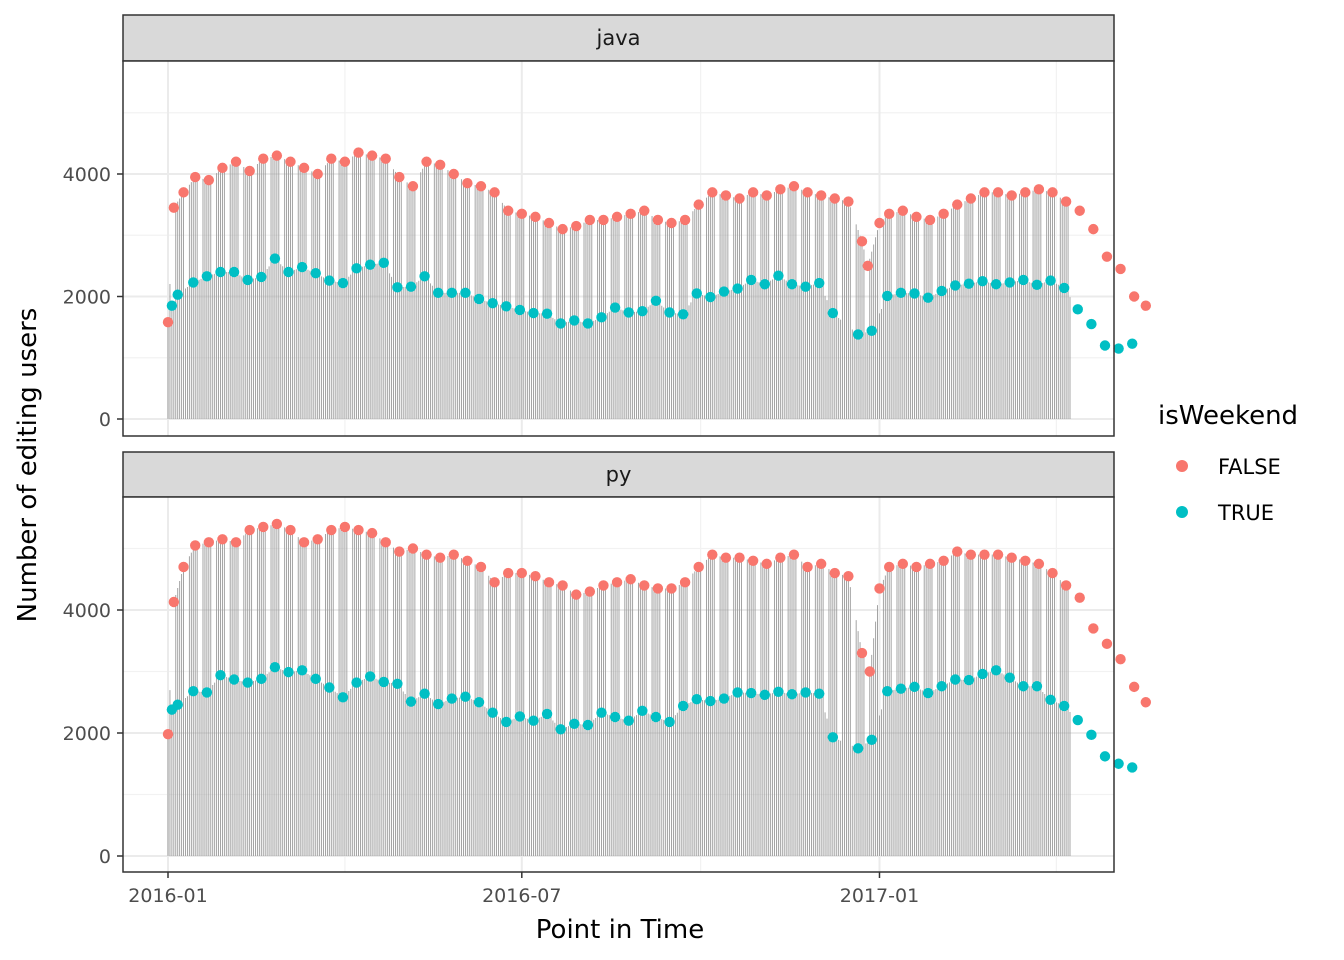 This screenshot has width=1344, height=960. What do you see at coordinates (105, 420) in the screenshot?
I see `y-tick-label: 0` at bounding box center [105, 420].